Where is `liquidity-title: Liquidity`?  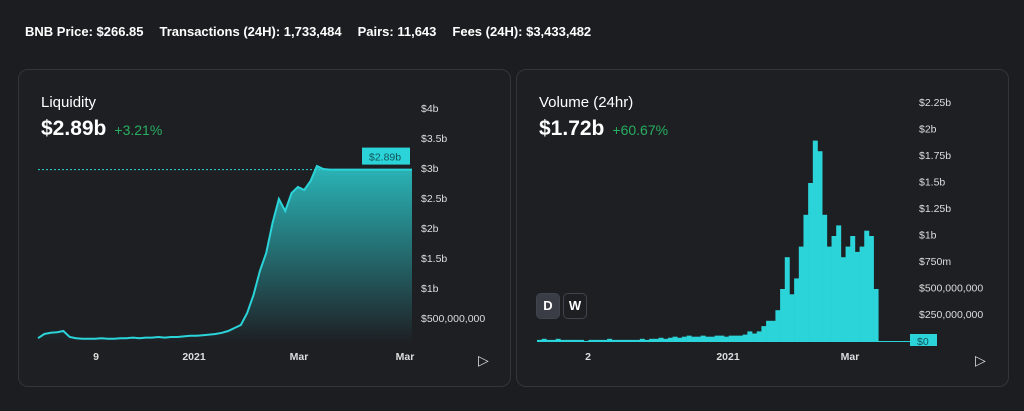 liquidity-title: Liquidity is located at coordinates (69, 102).